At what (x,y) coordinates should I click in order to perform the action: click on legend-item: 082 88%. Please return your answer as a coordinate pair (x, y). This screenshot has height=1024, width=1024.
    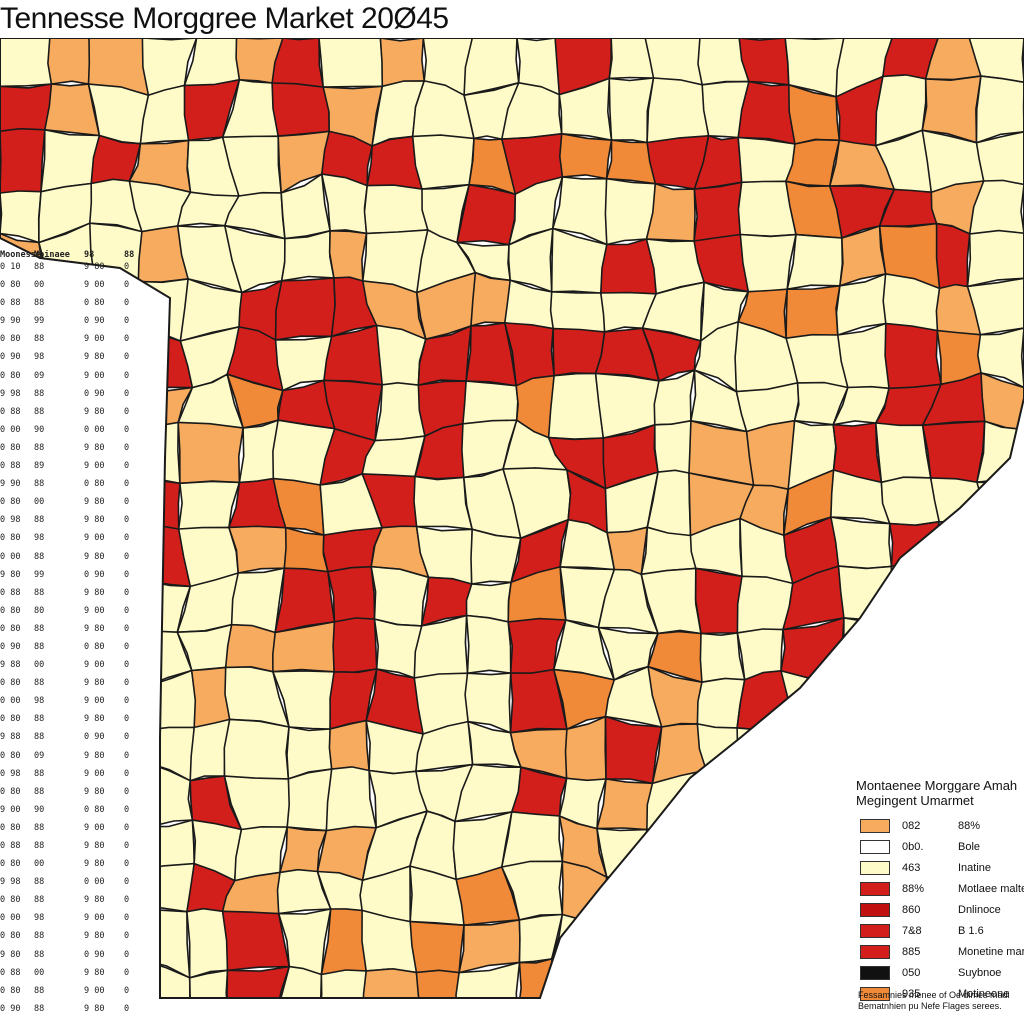
    Looking at the image, I should click on (920, 826).